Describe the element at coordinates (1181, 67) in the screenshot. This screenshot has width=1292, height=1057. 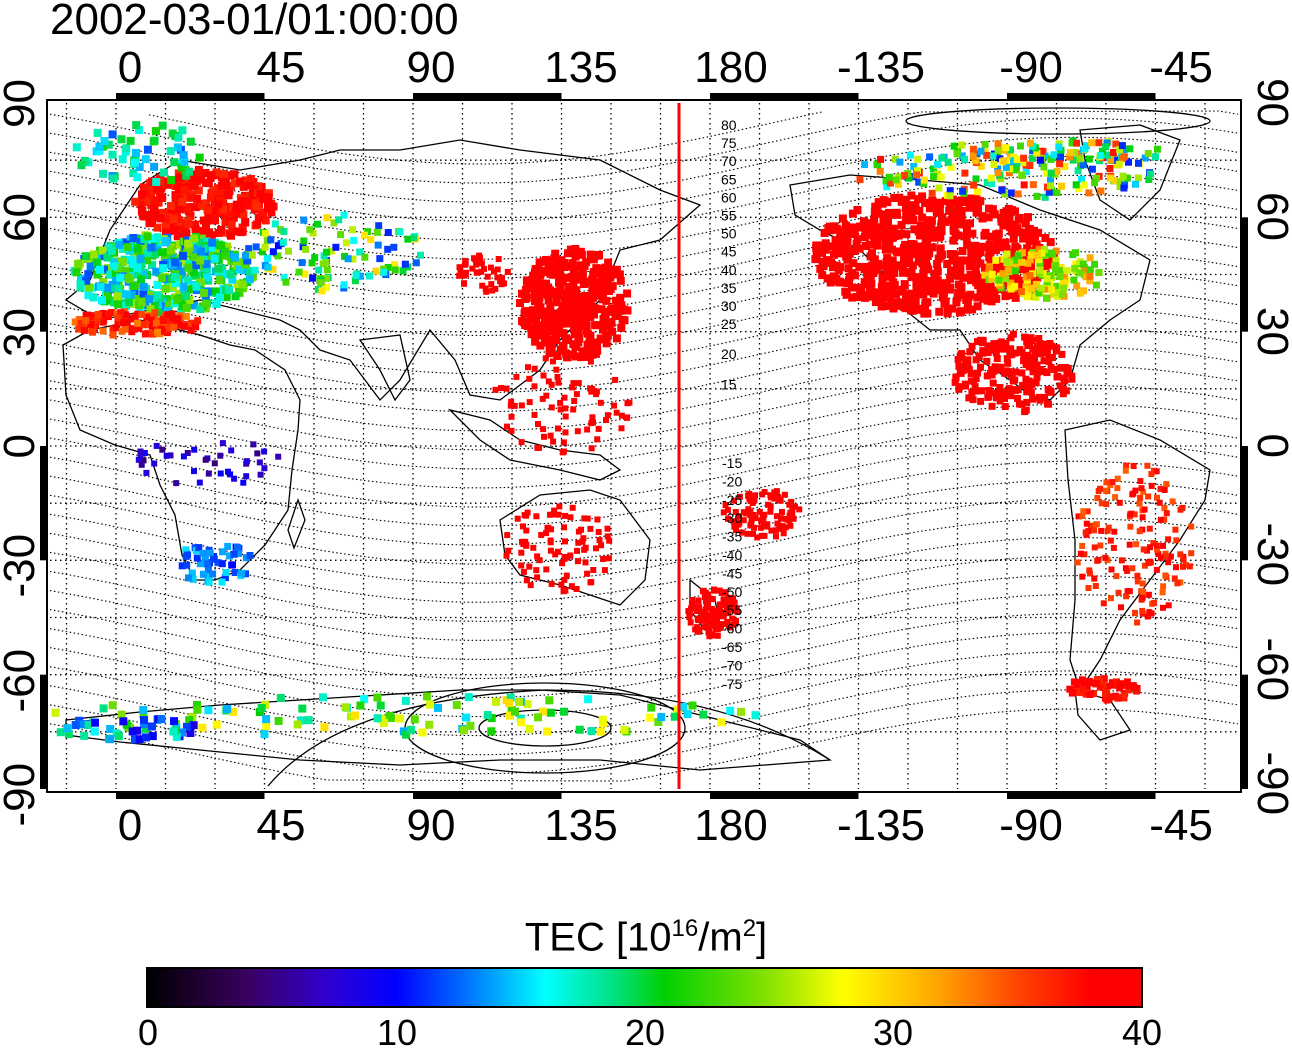
I see `lon-tick-top: -45` at that location.